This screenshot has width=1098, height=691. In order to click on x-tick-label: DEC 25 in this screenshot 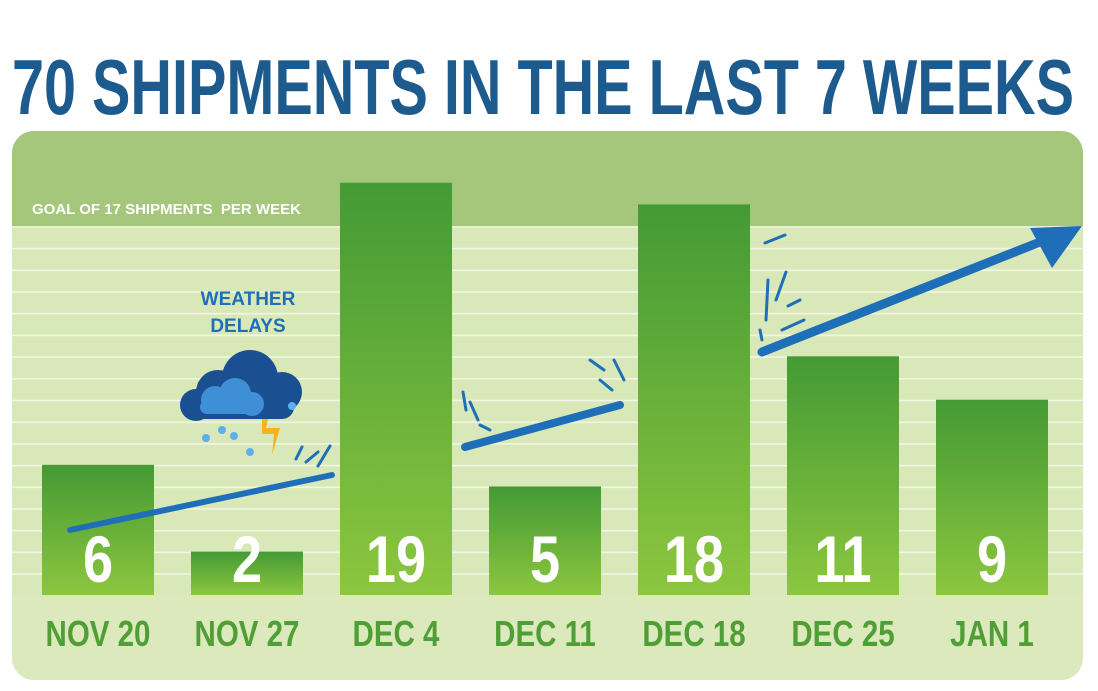, I will do `click(842, 633)`.